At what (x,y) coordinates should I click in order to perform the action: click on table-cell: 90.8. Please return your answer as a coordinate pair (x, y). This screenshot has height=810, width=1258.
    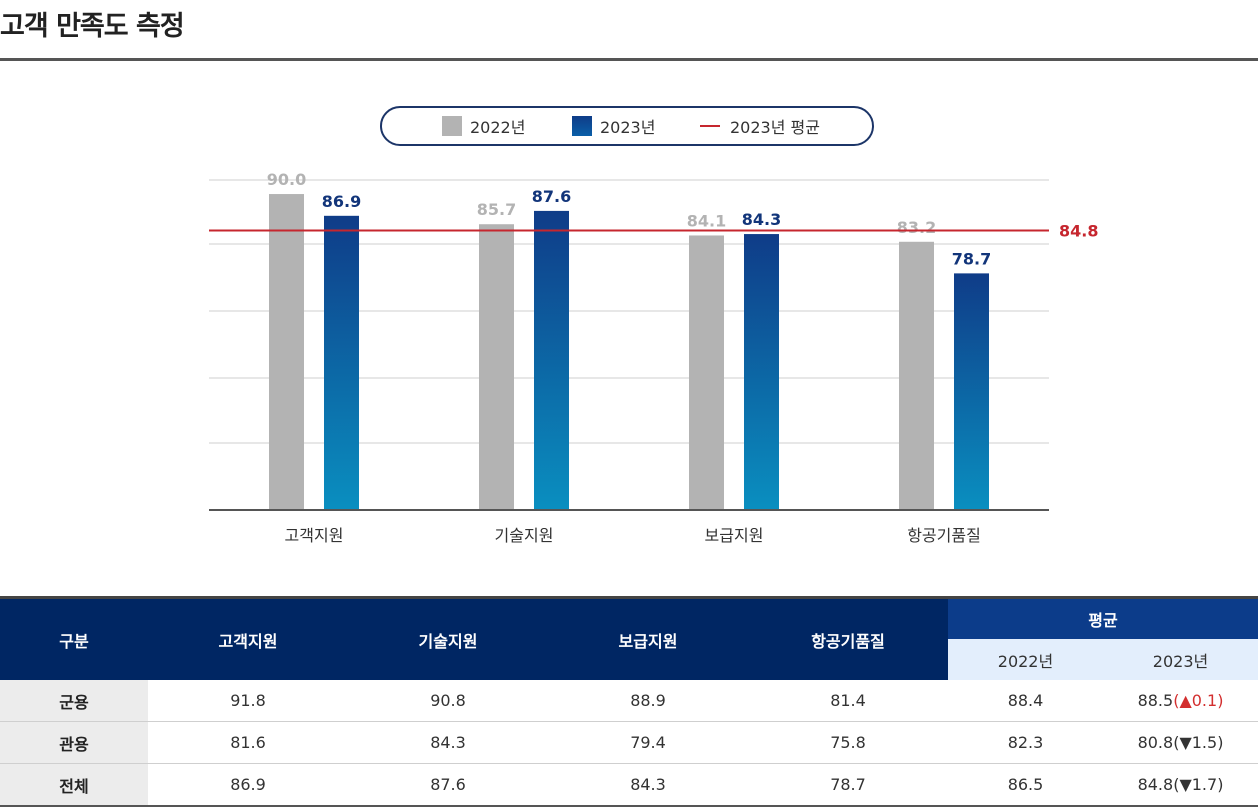
    Looking at the image, I should click on (448, 701).